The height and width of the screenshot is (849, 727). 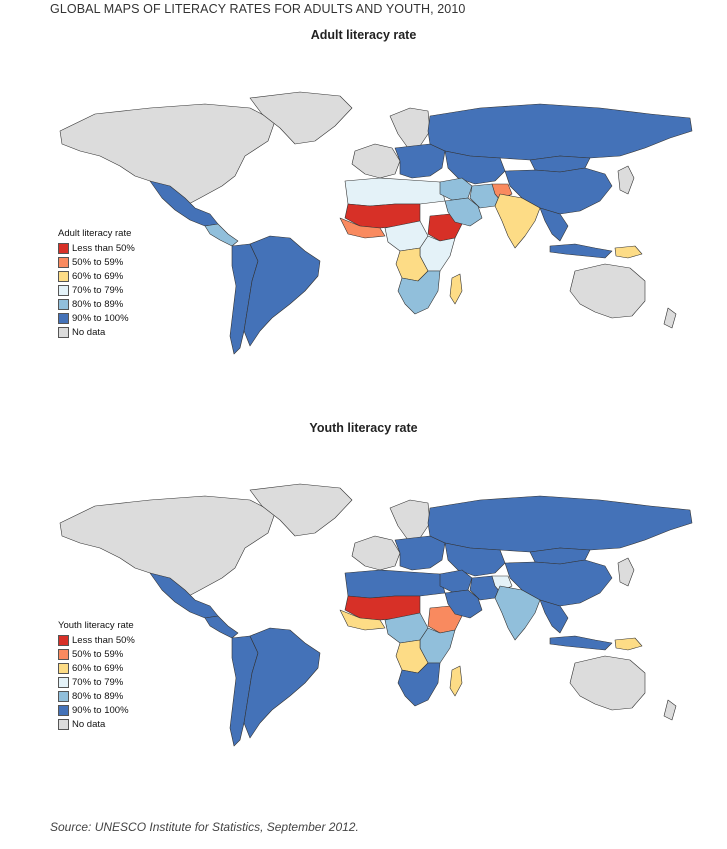 What do you see at coordinates (96, 625) in the screenshot?
I see `legend-title: Youth literacy rate` at bounding box center [96, 625].